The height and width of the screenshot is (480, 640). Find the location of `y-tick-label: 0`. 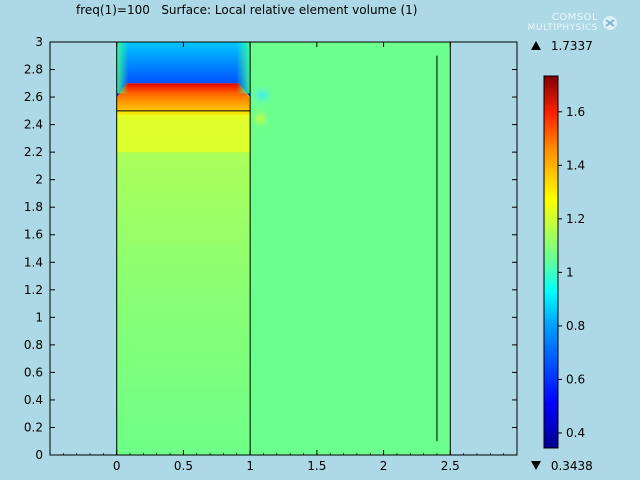

y-tick-label: 0 is located at coordinates (39, 455).